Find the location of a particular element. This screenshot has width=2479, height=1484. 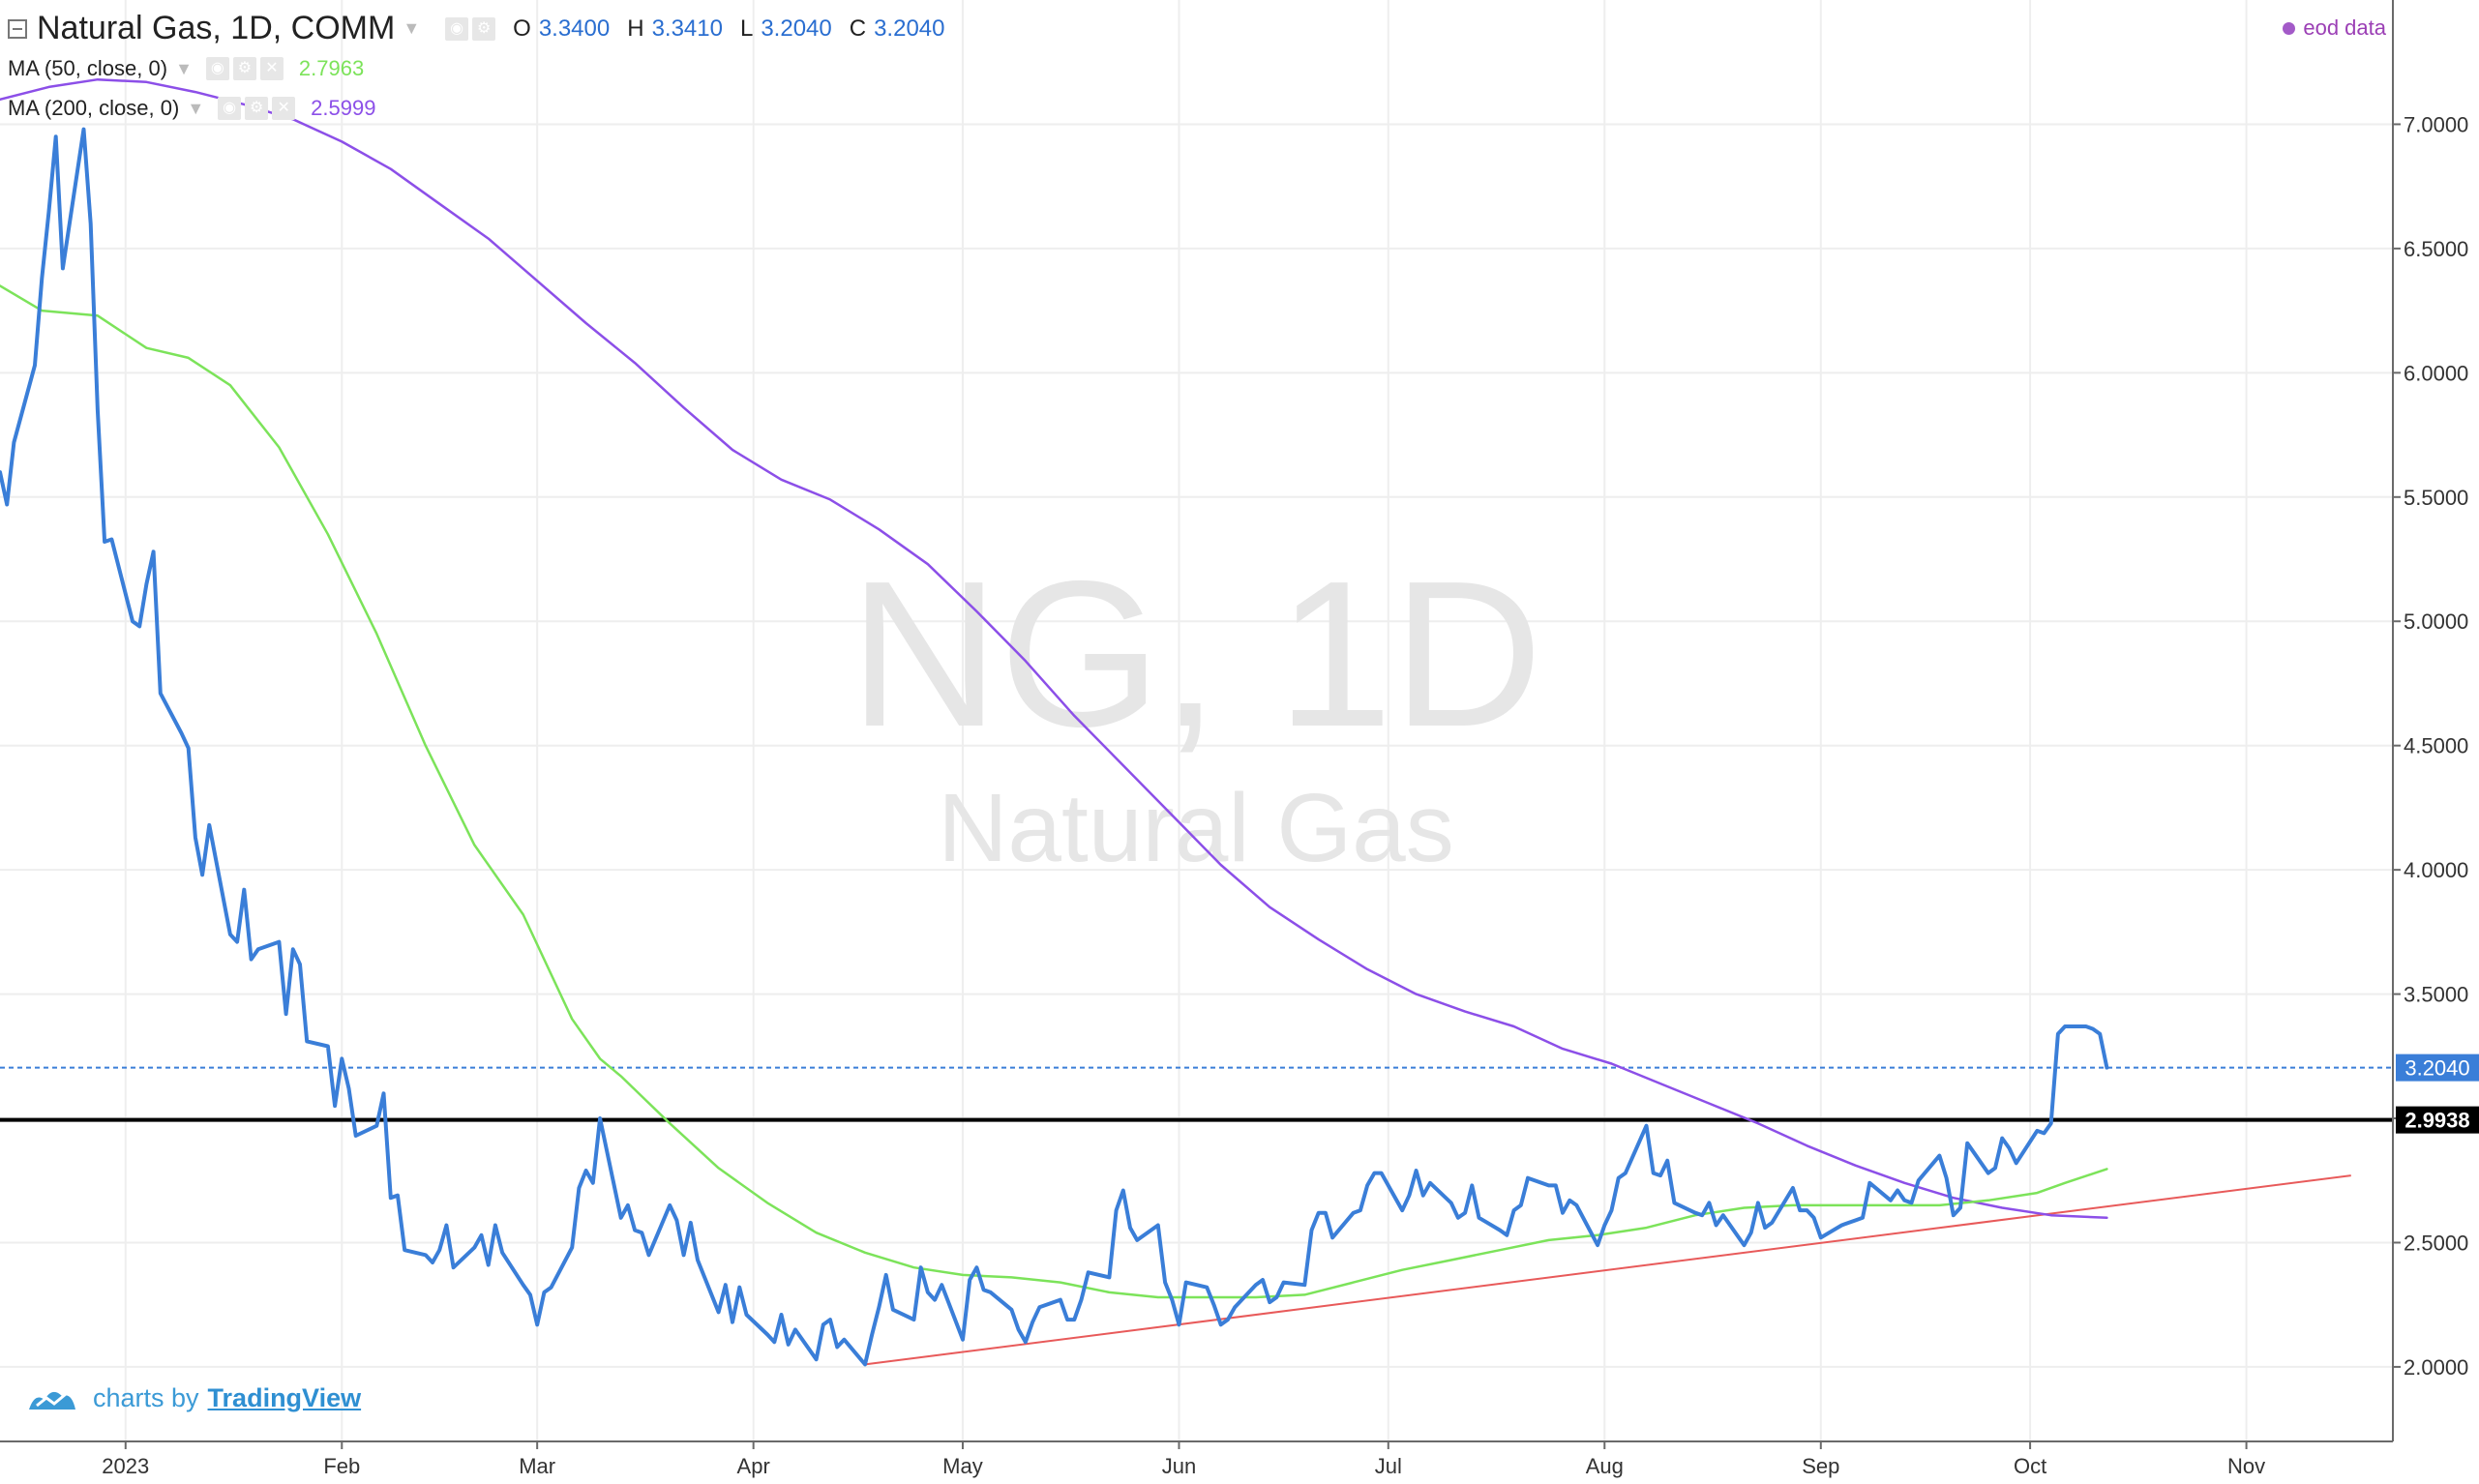

y-tick-label: 4.5000 is located at coordinates (2436, 746).